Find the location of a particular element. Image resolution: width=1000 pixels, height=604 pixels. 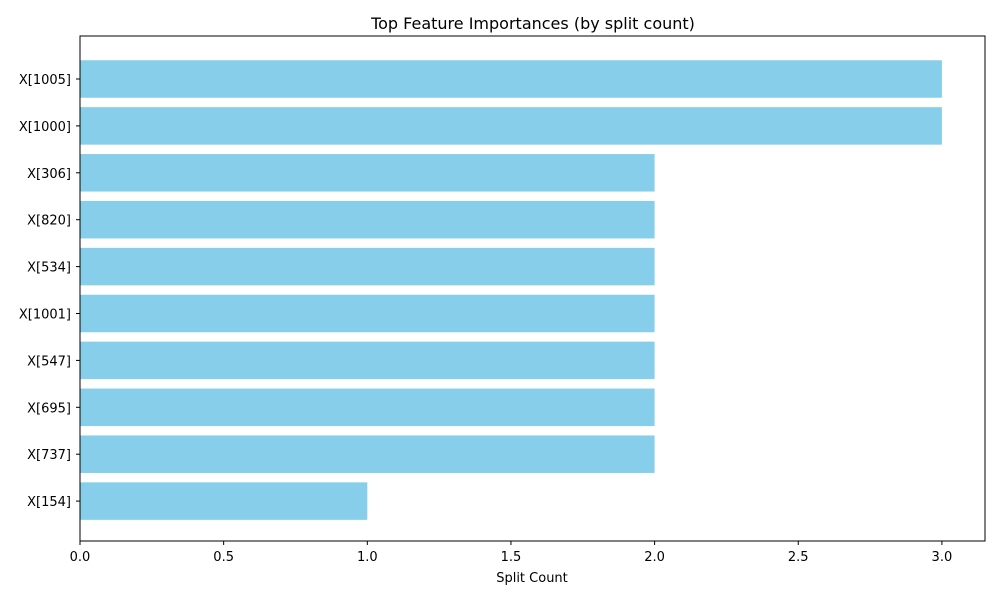

y-tick-label: X[154] is located at coordinates (49, 502).